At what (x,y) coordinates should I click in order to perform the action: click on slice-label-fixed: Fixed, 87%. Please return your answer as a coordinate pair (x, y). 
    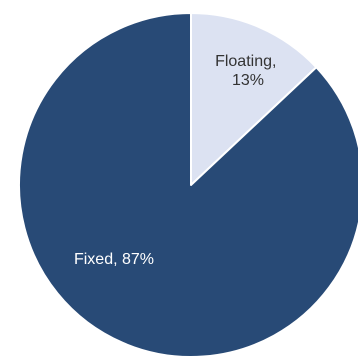
    Looking at the image, I should click on (114, 259).